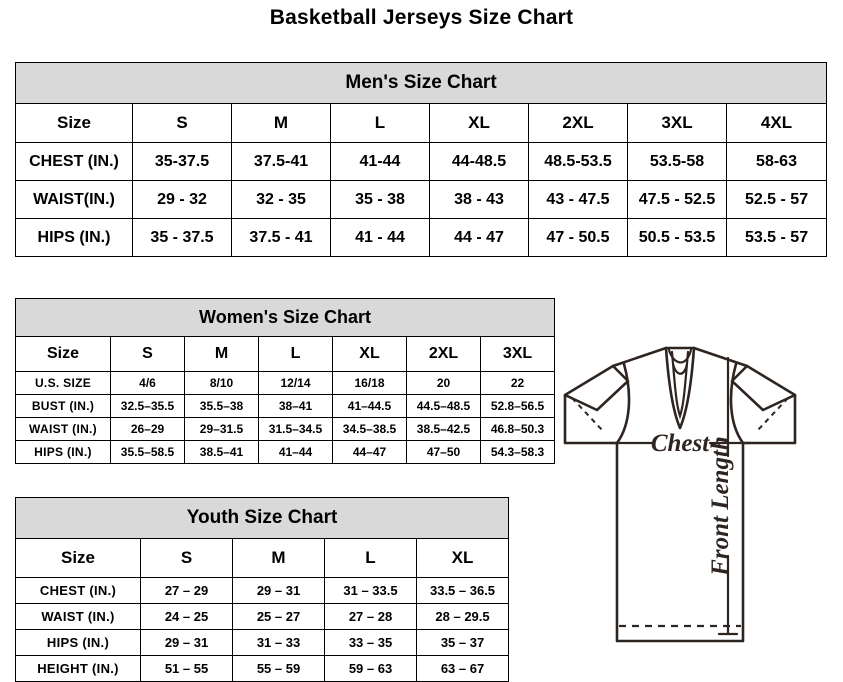  I want to click on youth-header-s: S, so click(186, 558).